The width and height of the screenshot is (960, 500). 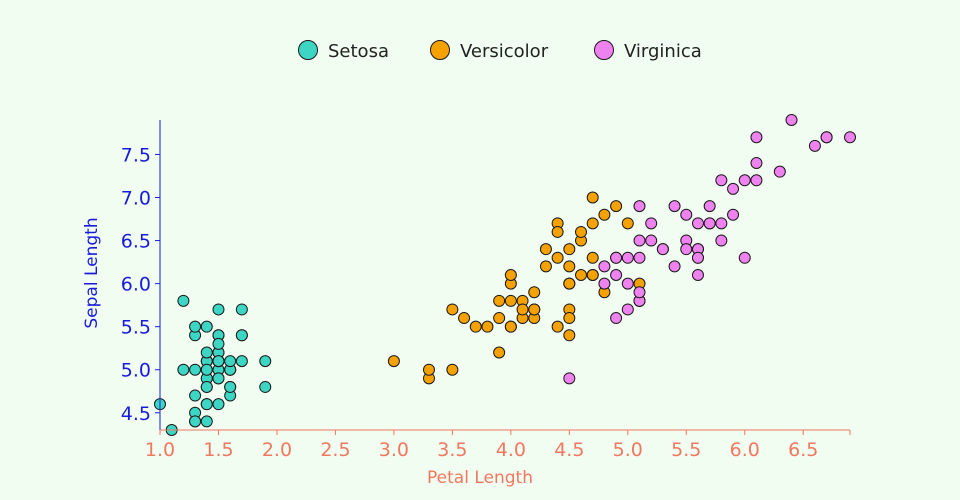 What do you see at coordinates (648, 51) in the screenshot?
I see `legend-item-virginica: Virginica` at bounding box center [648, 51].